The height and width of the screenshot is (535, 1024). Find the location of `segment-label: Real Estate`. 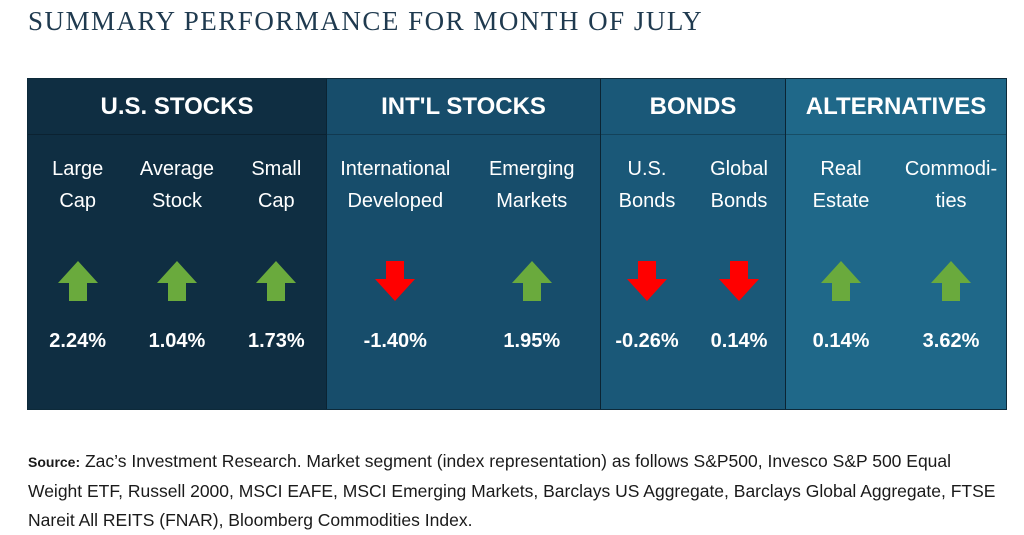

segment-label: Real Estate is located at coordinates (841, 185).